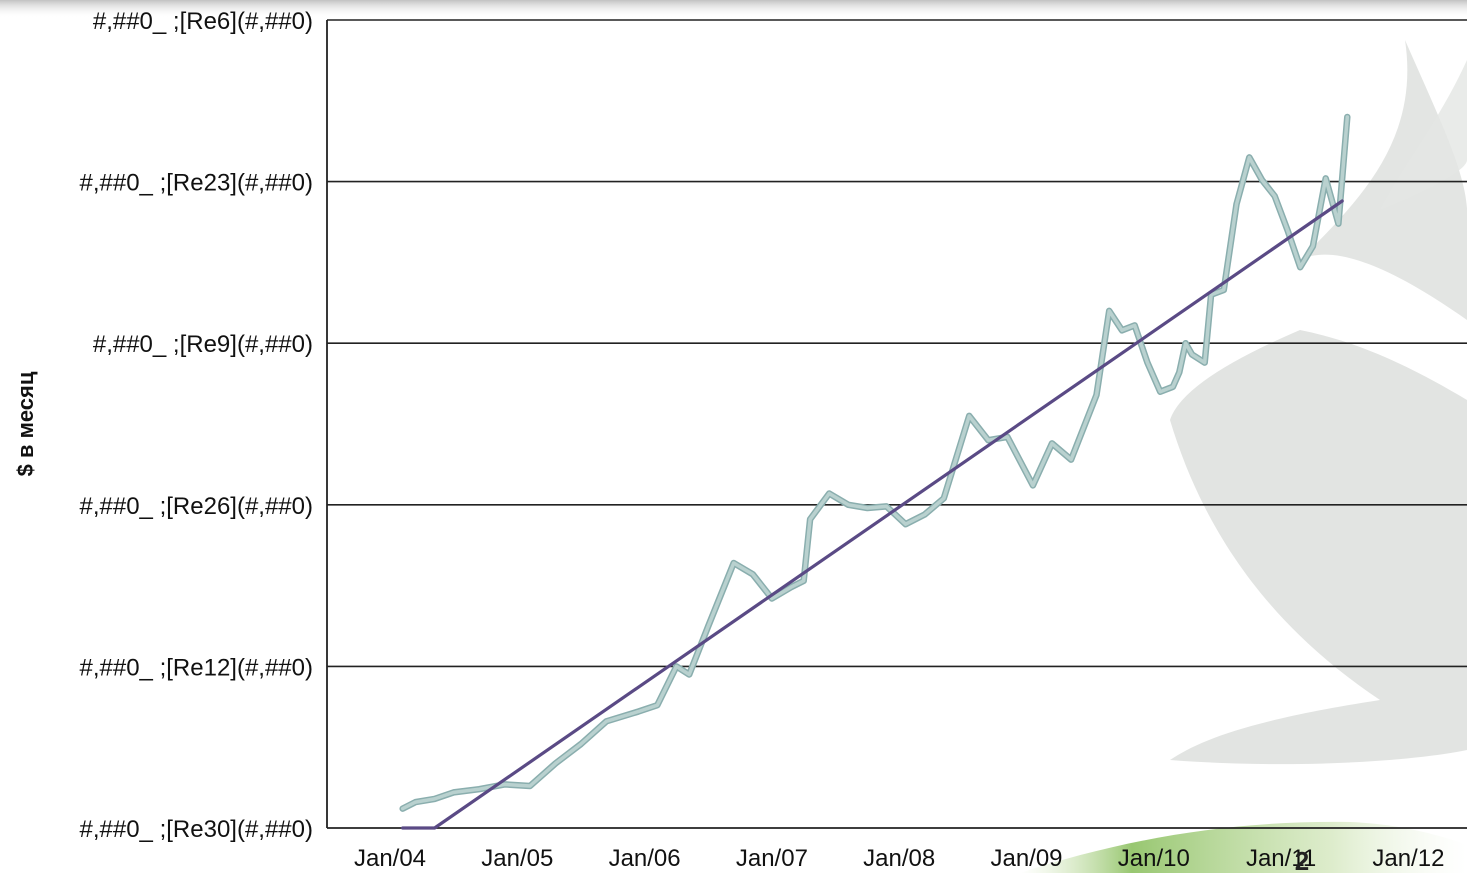 Image resolution: width=1467 pixels, height=873 pixels. What do you see at coordinates (197, 506) in the screenshot?
I see `y-tick-label-2: #,##0_ ;[Re26](#,##0)` at bounding box center [197, 506].